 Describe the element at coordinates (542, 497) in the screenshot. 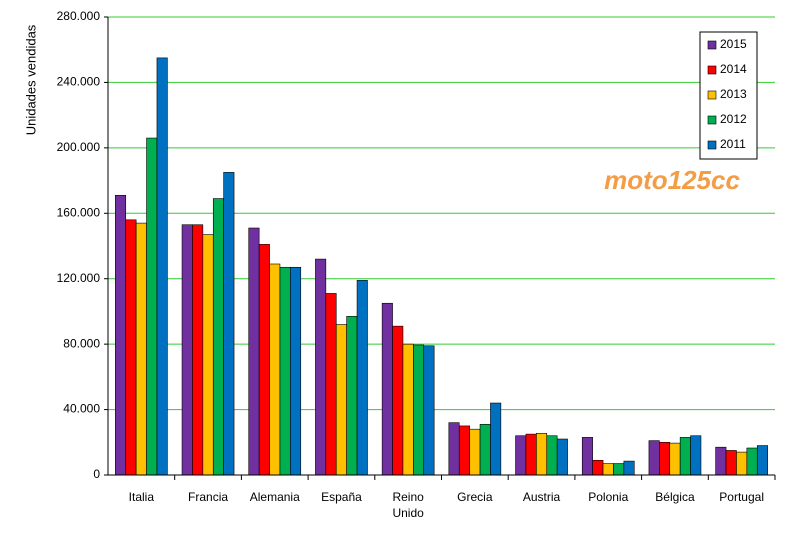

I see `x-tick-label: Austria` at that location.